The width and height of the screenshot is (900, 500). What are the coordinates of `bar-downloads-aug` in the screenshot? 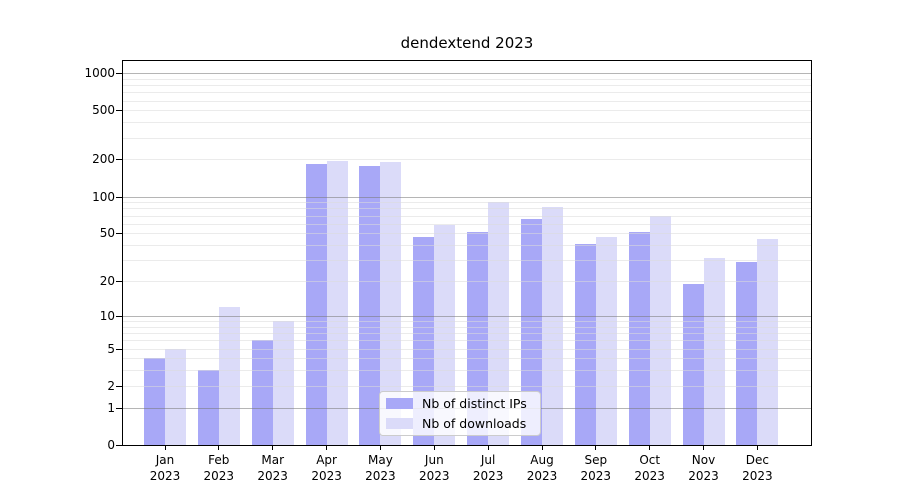 It's located at (552, 326).